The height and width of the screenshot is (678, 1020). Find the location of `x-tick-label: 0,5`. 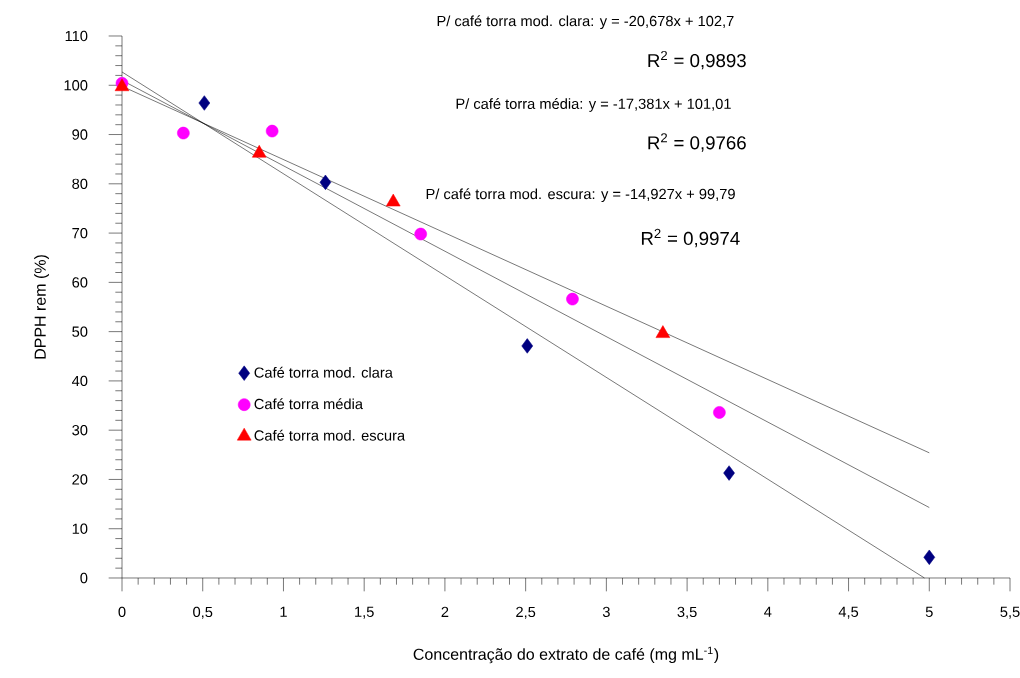

x-tick-label: 0,5 is located at coordinates (203, 612).